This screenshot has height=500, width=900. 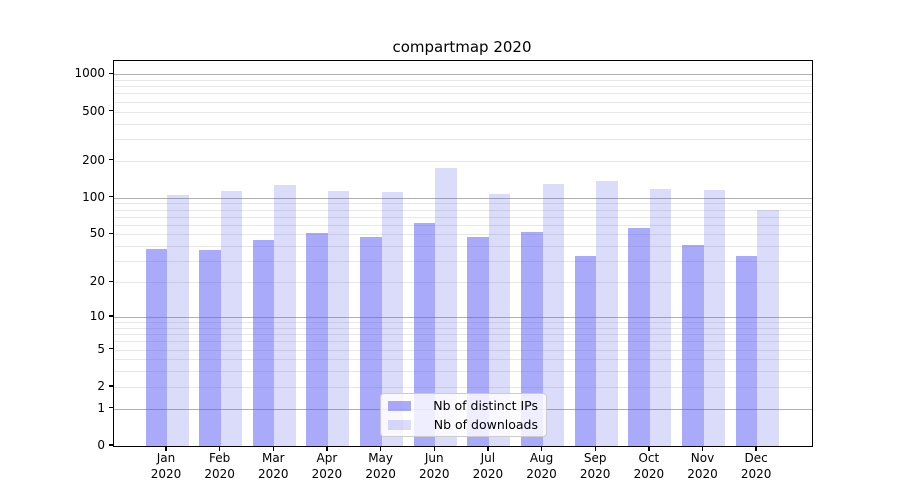 I want to click on y-tick-label-5: 5, so click(x=101, y=348).